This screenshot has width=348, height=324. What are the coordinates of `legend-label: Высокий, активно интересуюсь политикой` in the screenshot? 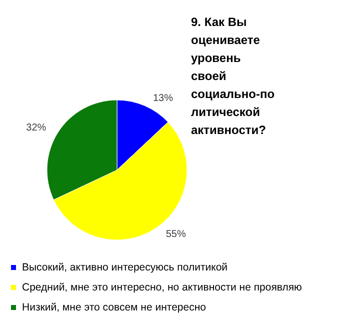 It's located at (125, 268).